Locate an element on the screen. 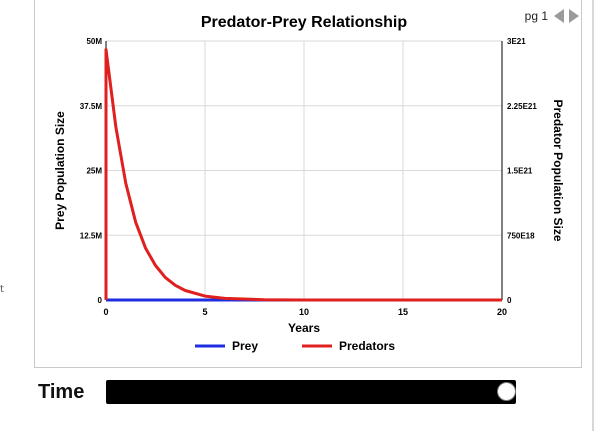  chevron-left-icon is located at coordinates (559, 16).